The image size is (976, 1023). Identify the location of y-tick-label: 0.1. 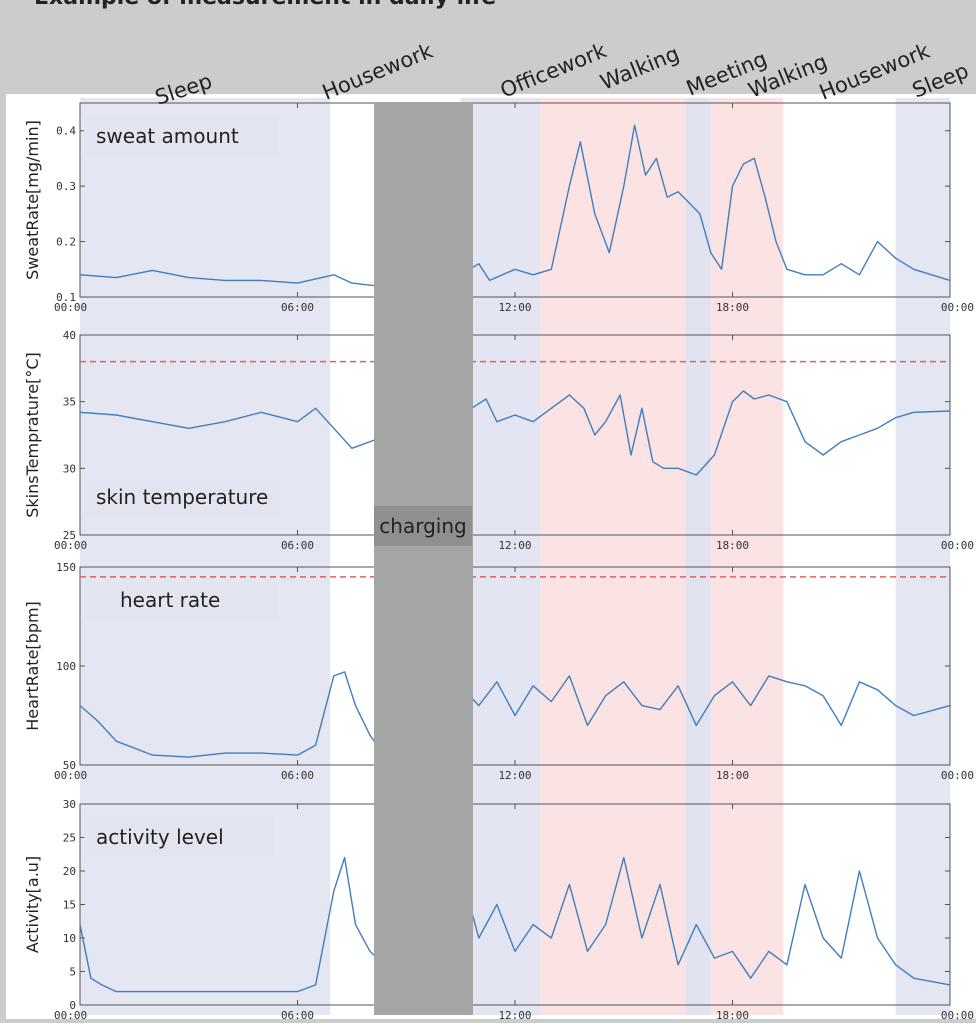
(66, 297).